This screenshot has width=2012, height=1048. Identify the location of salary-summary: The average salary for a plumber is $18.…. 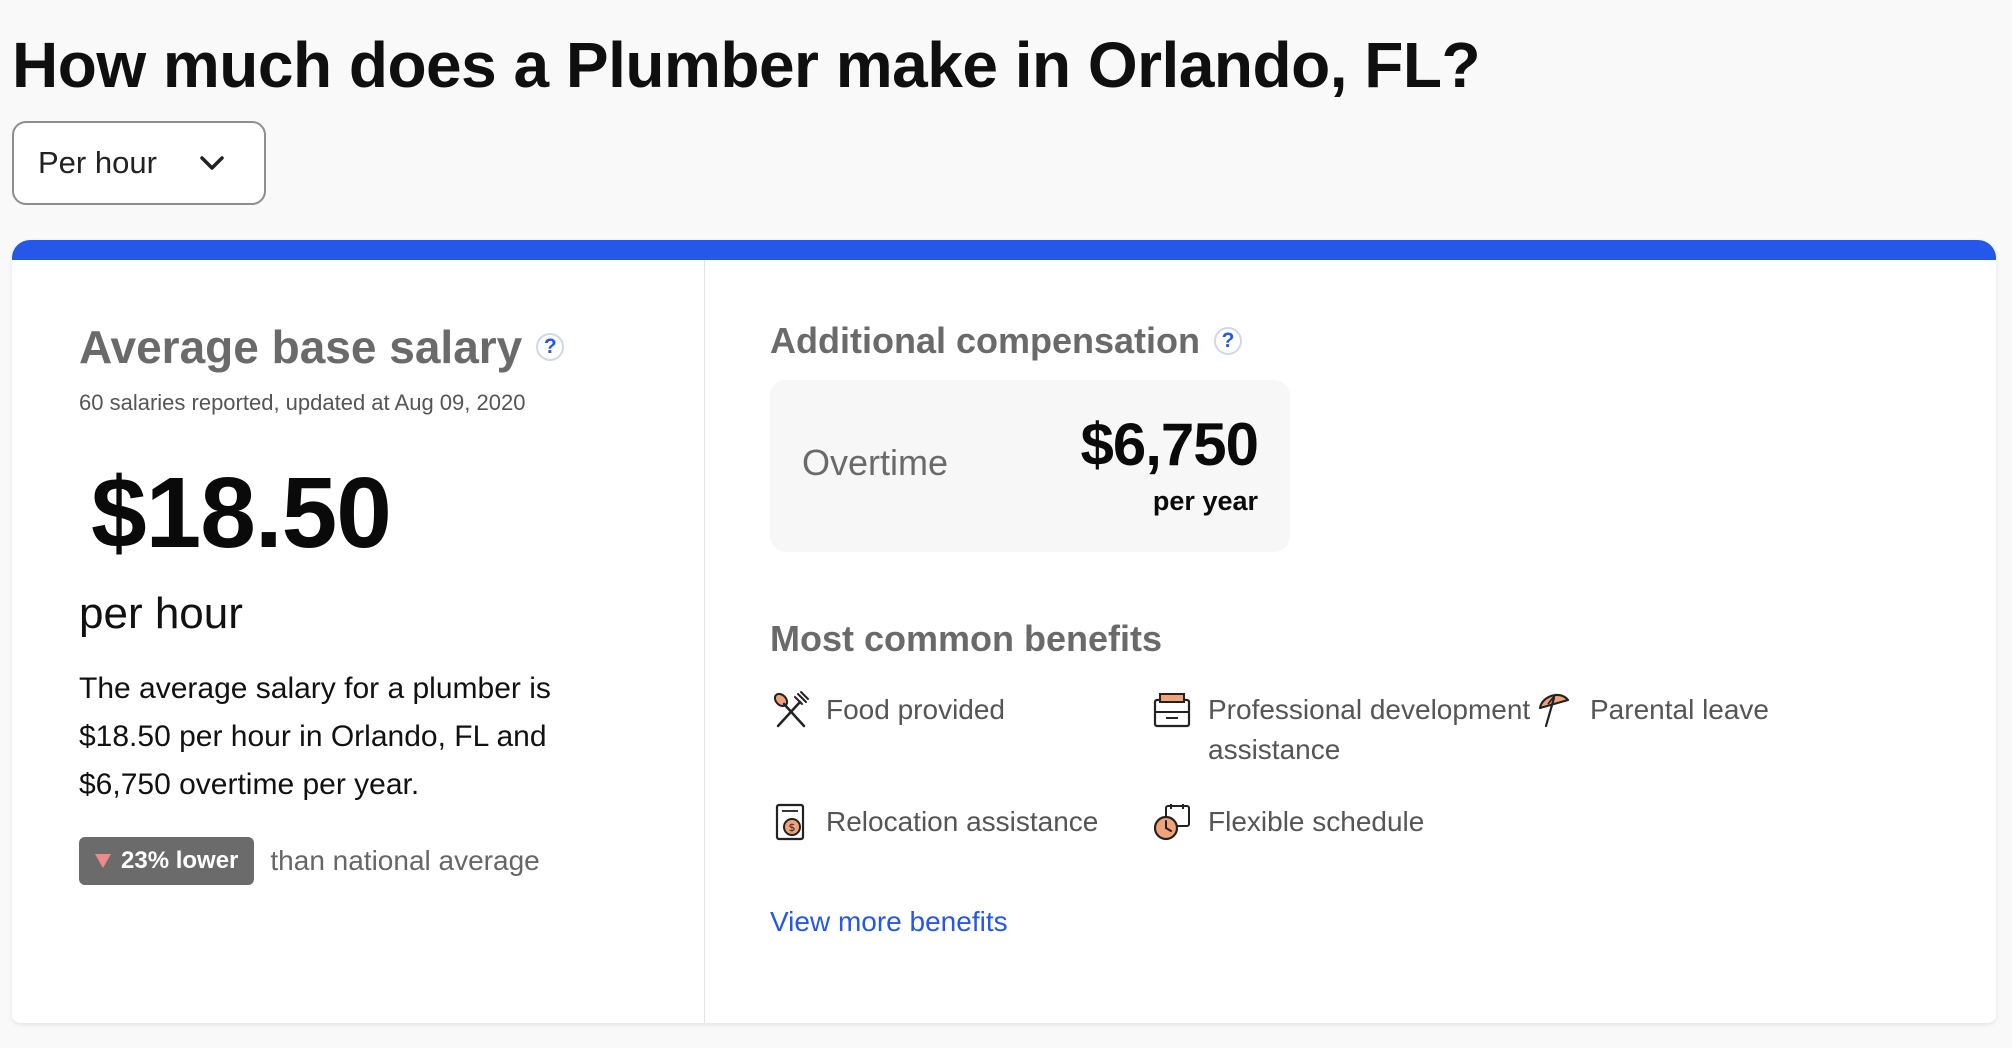
(315, 736).